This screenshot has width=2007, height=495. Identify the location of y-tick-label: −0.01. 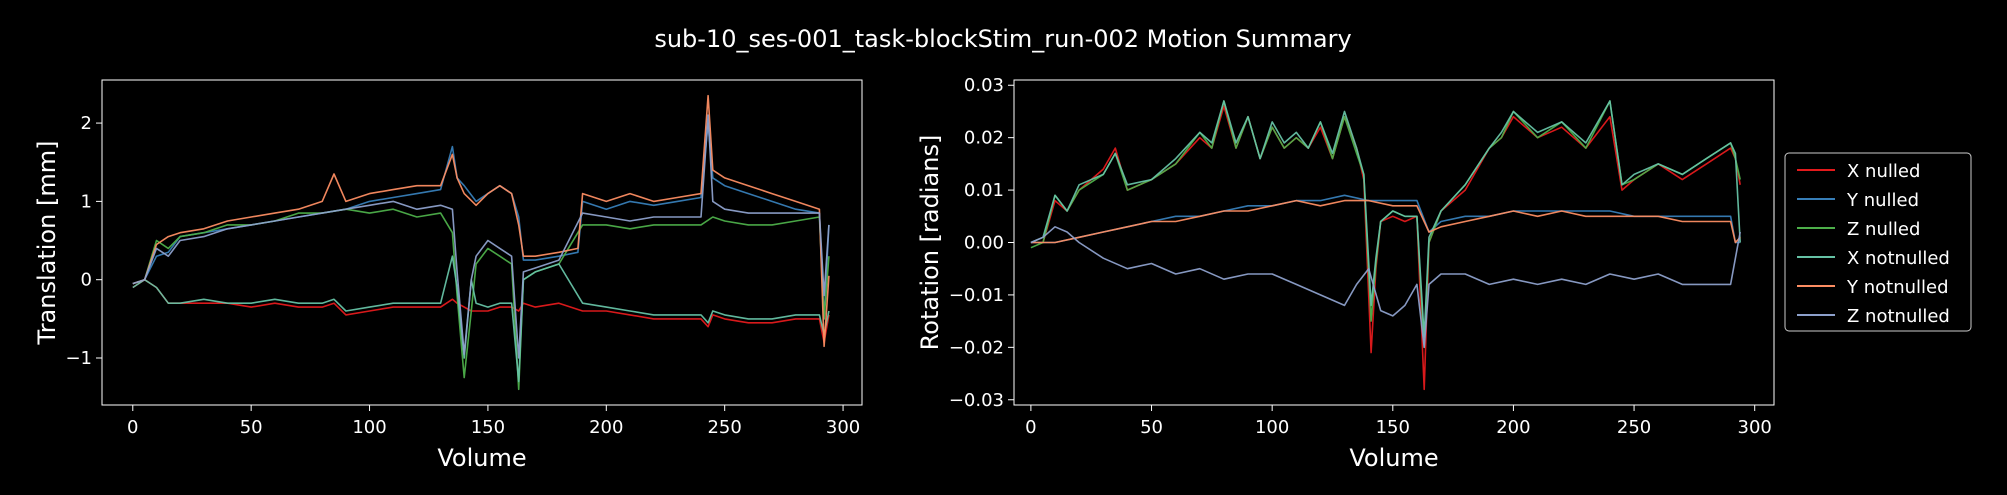
(976, 295).